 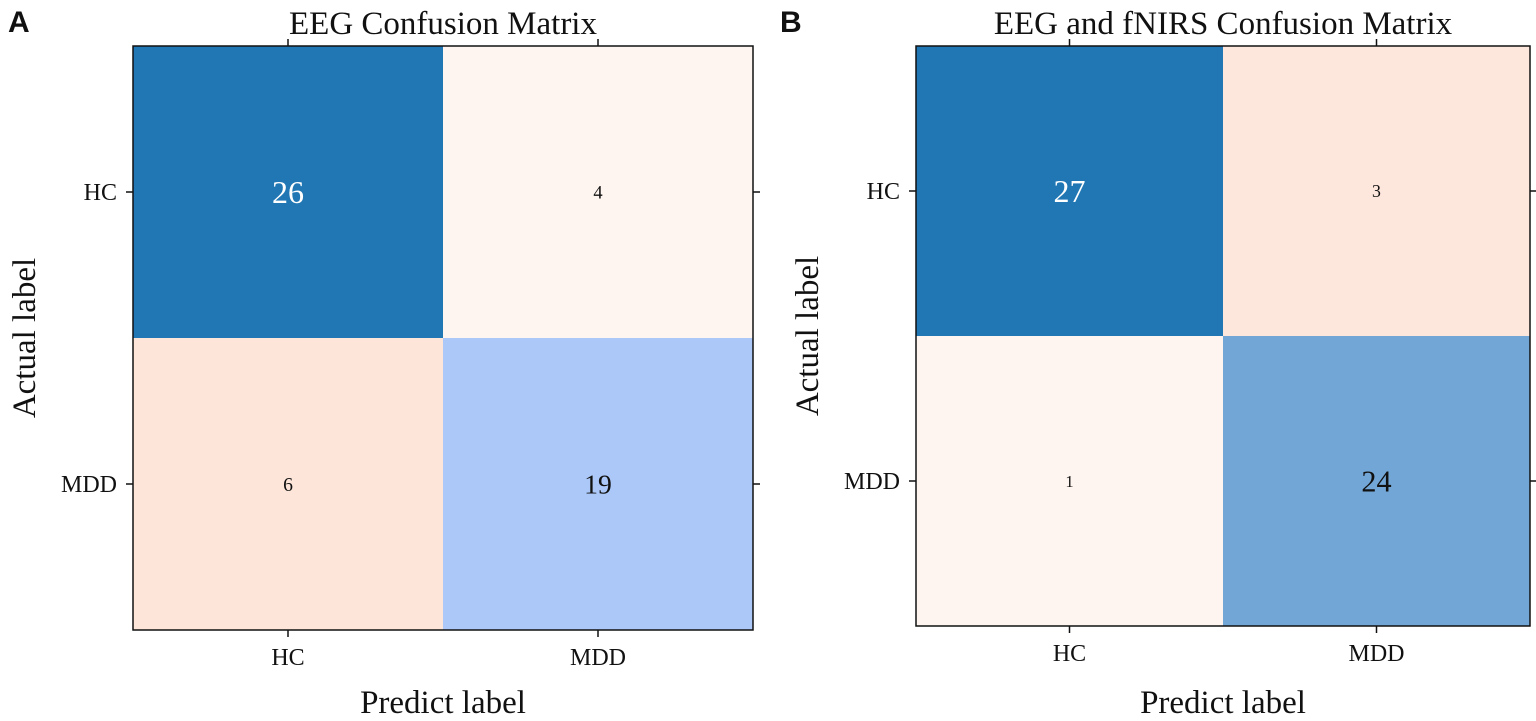 What do you see at coordinates (791, 22) in the screenshot?
I see `panel-label: B` at bounding box center [791, 22].